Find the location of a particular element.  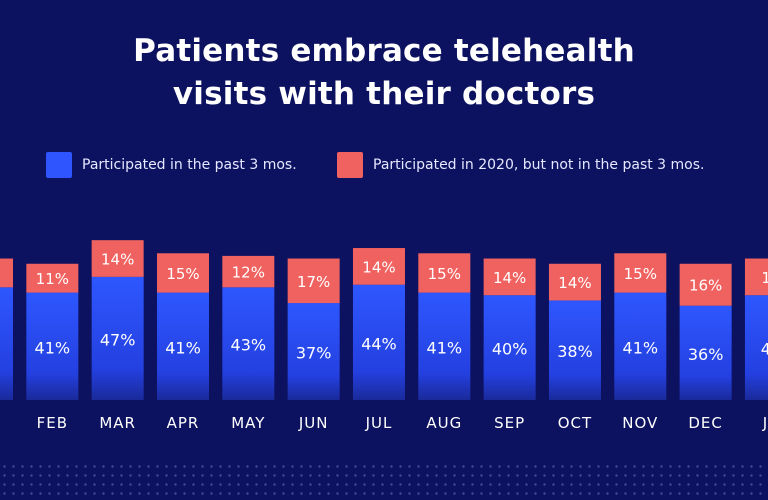

legend-swatch-past-3-months is located at coordinates (59, 165).